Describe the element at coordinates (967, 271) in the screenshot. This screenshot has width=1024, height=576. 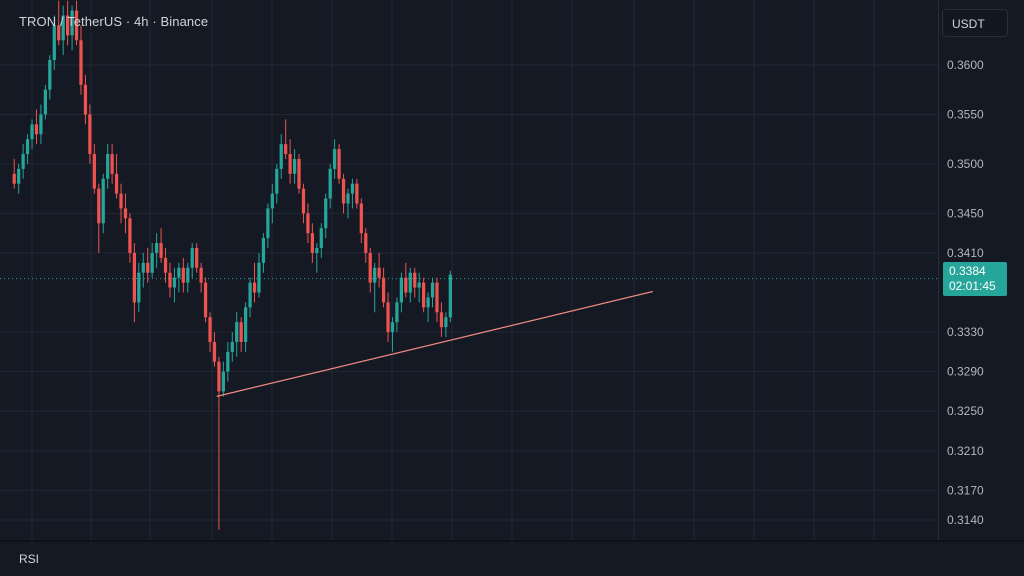
I see `last-price-value: 0.3384` at that location.